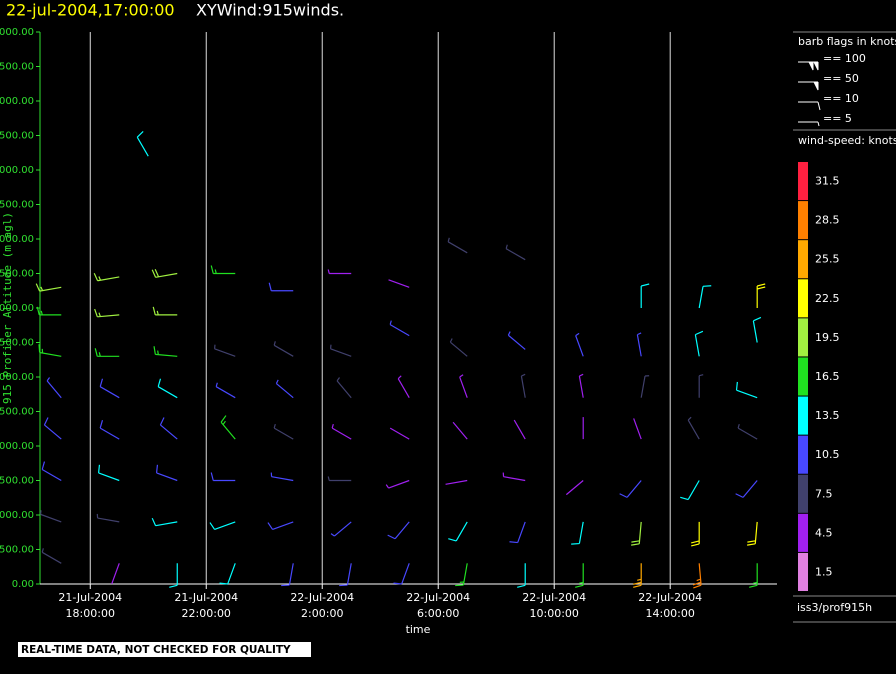  I want to click on footer-box, so click(164, 649).